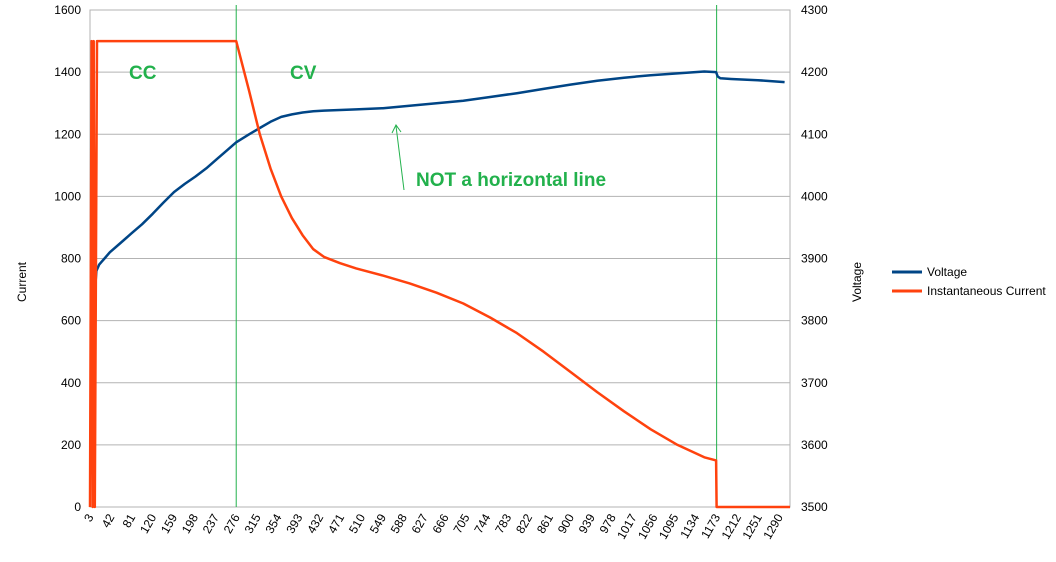  I want to click on cc-label: CC, so click(143, 73).